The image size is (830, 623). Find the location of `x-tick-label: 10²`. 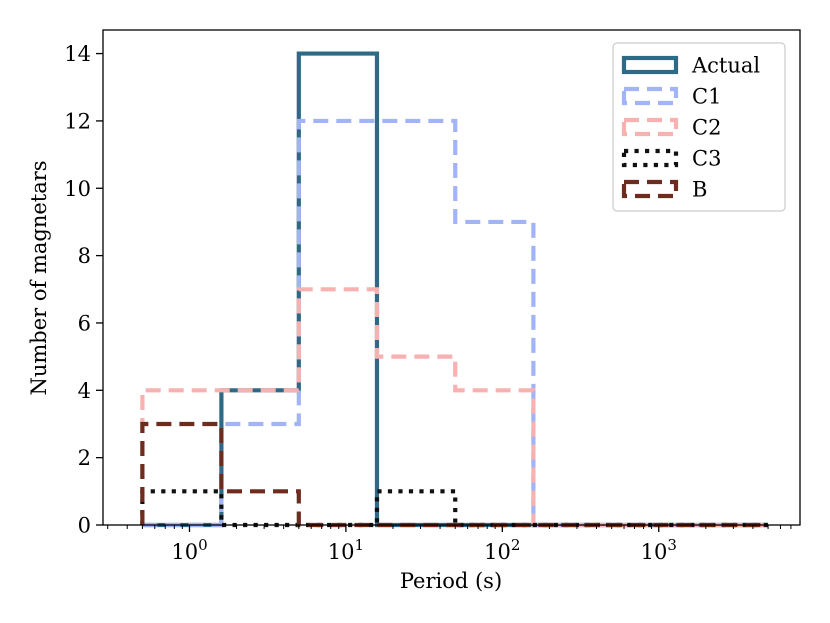

x-tick-label: 10² is located at coordinates (502, 550).